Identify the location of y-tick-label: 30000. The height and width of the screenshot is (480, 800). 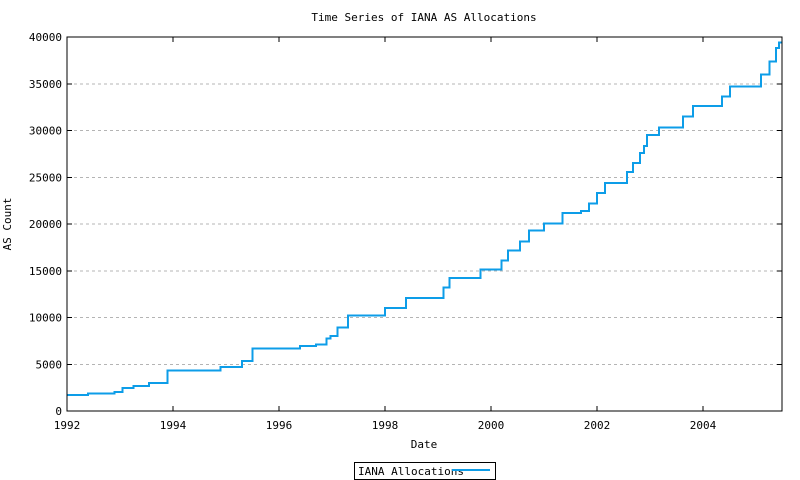
(45, 131).